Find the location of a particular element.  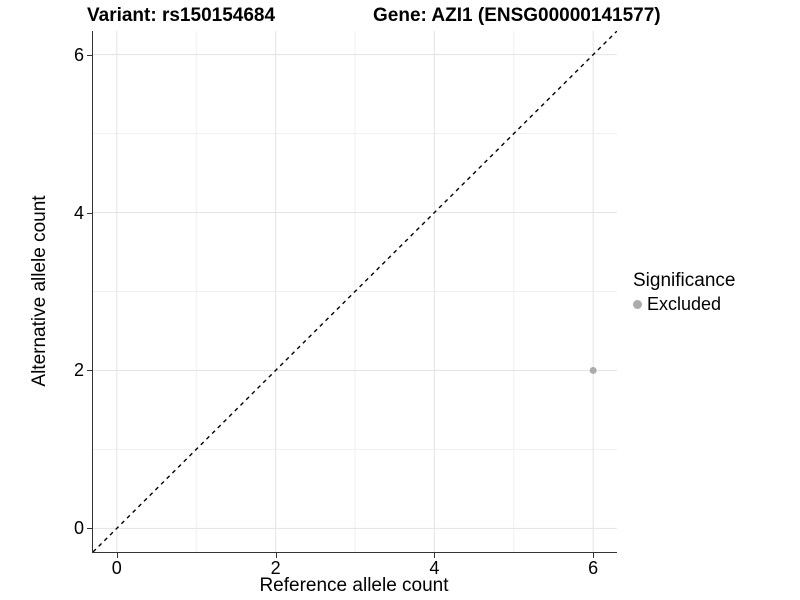

legend-entry-excluded: Excluded is located at coordinates (684, 304).